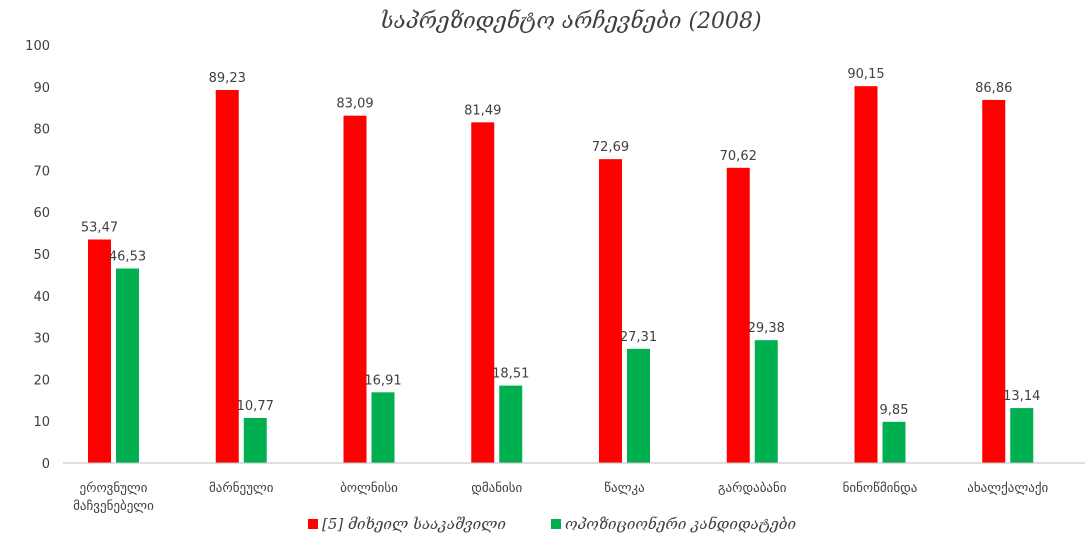 This screenshot has width=1087, height=551. Describe the element at coordinates (46, 464) in the screenshot. I see `y-tick-label: 0` at that location.